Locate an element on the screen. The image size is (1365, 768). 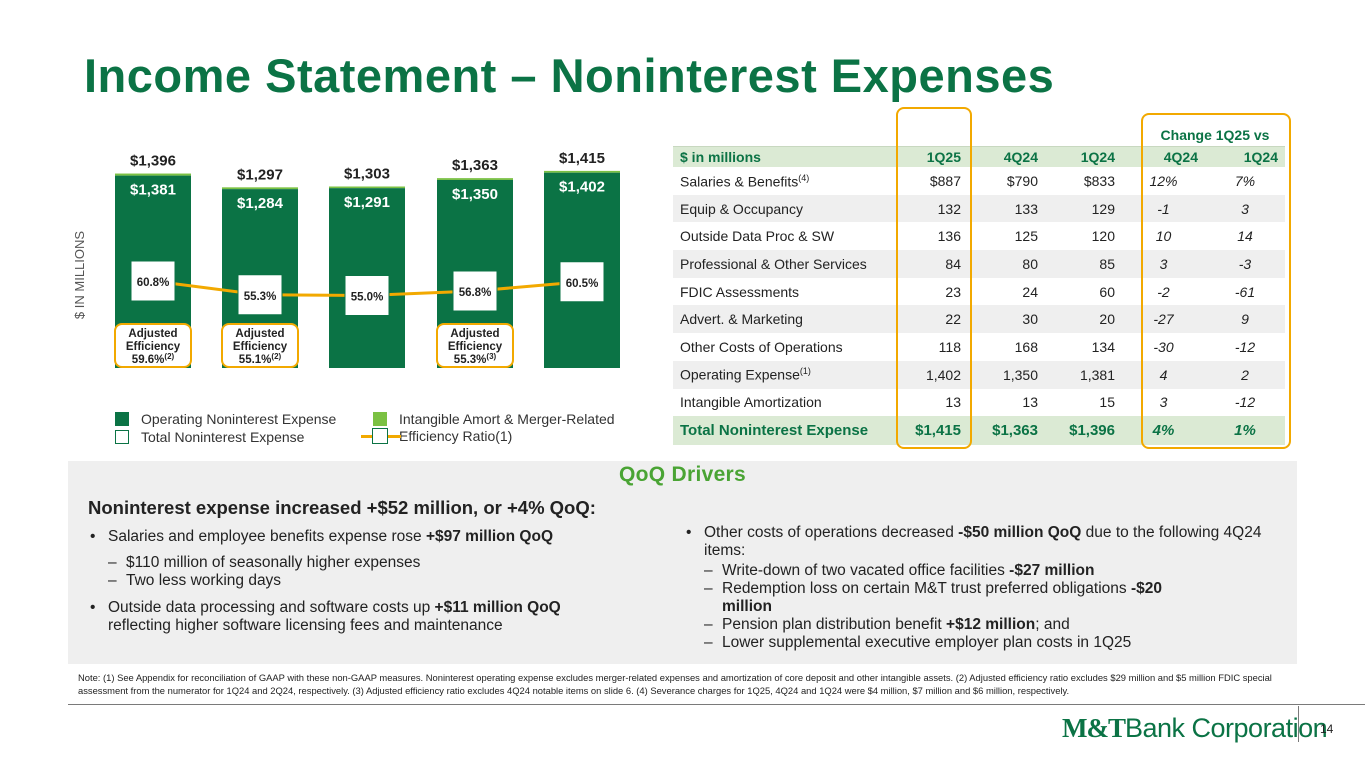
legend-label-operating: Operating Noninterest Expense is located at coordinates (239, 419).